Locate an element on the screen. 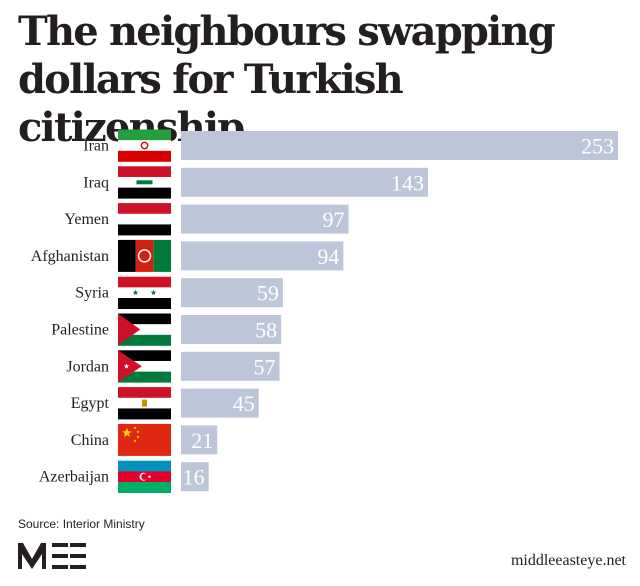 The height and width of the screenshot is (586, 640). value-label: 59 is located at coordinates (268, 293).